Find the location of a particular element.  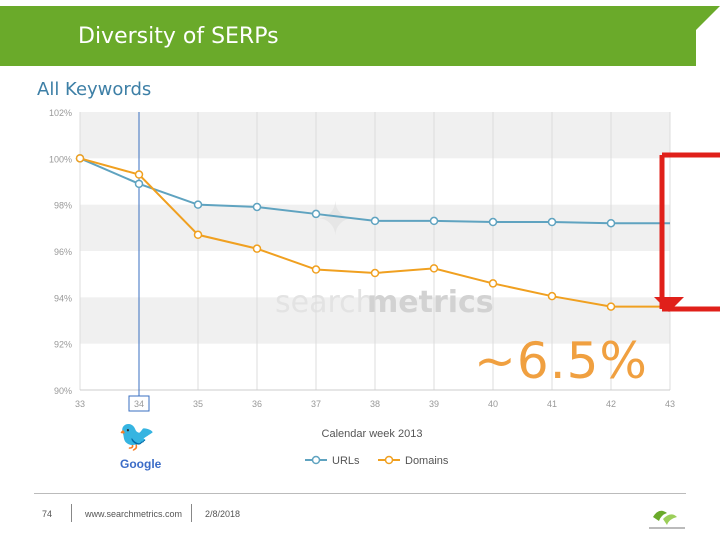

chart-legend: URLs Domains is located at coordinates (377, 461).